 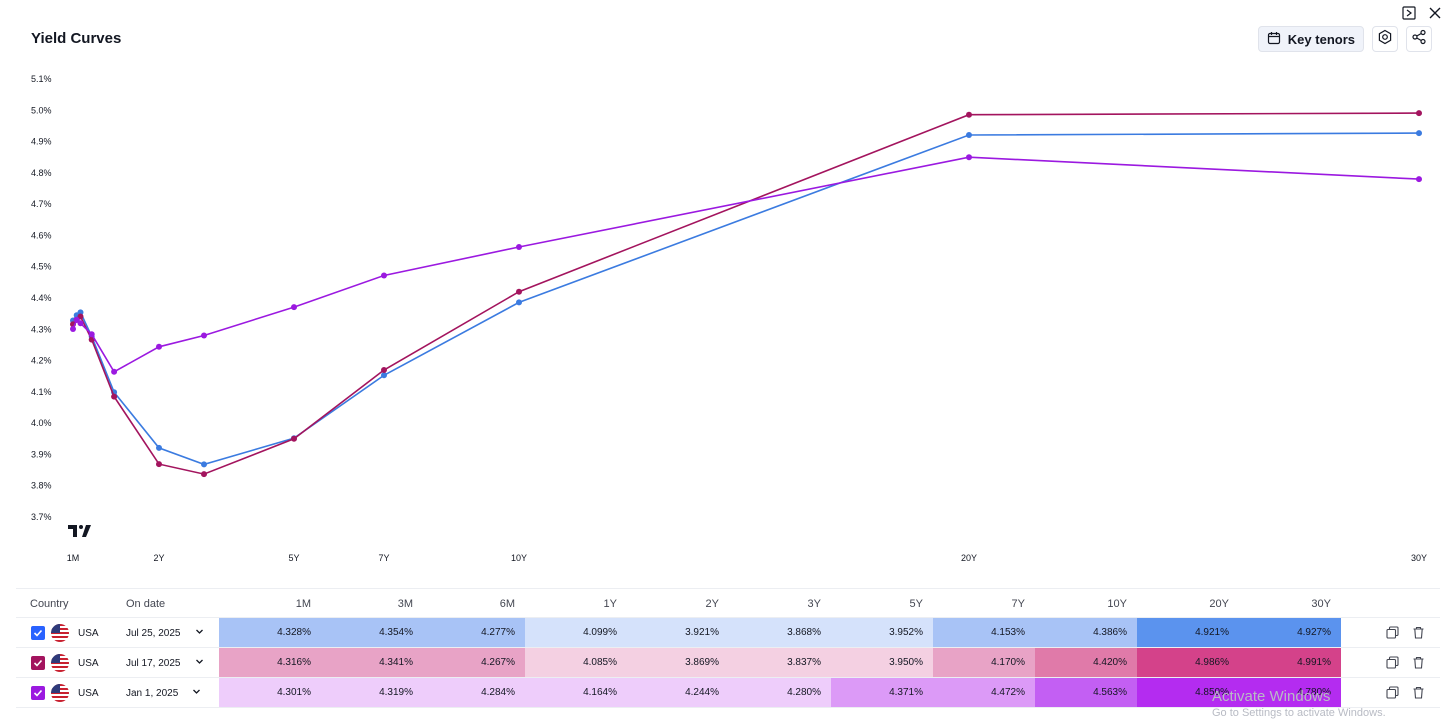 What do you see at coordinates (576, 632) in the screenshot?
I see `yield-cell: 4.099%` at bounding box center [576, 632].